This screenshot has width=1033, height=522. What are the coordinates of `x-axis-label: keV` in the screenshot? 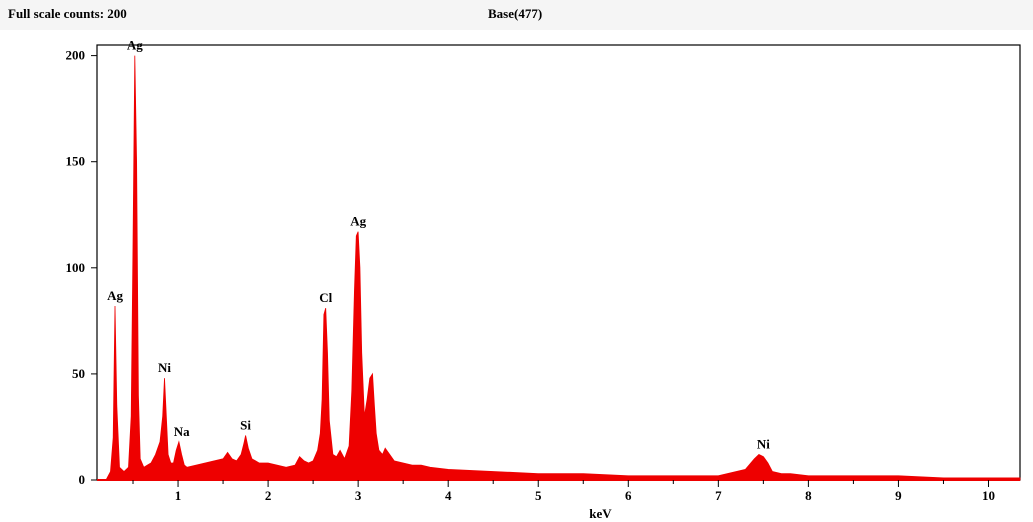 It's located at (600, 513).